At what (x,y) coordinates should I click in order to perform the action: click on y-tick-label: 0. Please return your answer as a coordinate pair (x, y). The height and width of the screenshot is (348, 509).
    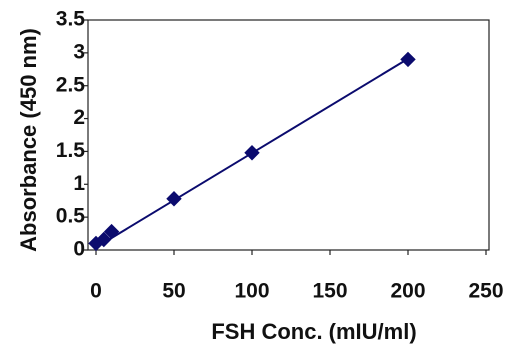
    Looking at the image, I should click on (79, 249).